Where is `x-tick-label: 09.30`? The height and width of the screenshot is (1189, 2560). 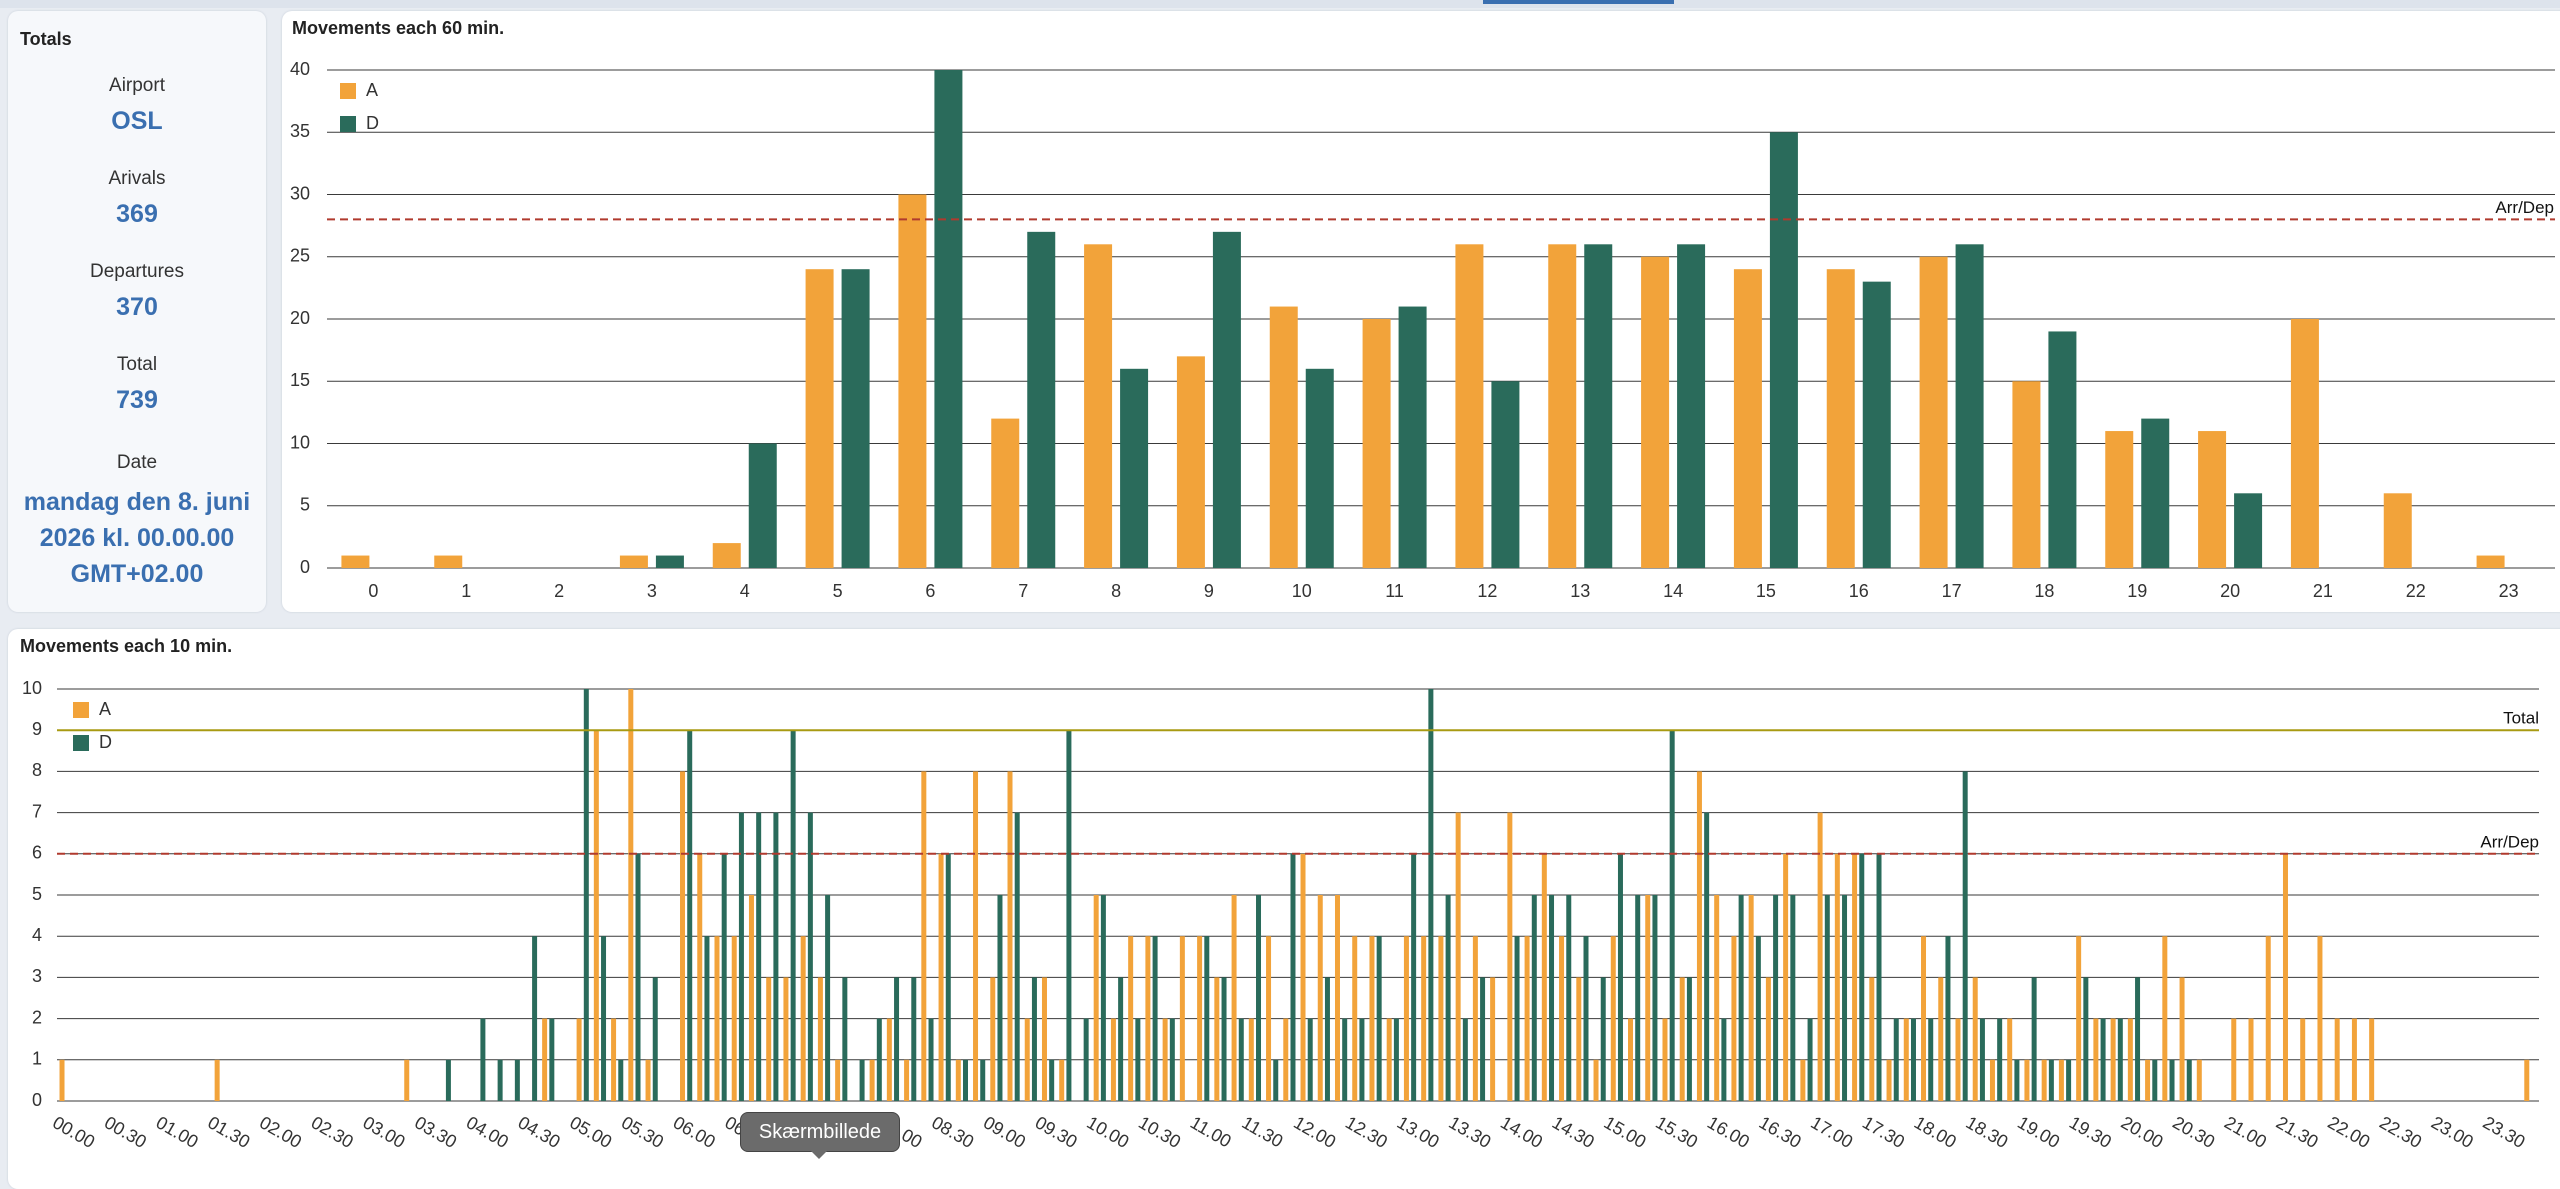
x-tick-label: 09.30 is located at coordinates (1056, 1132).